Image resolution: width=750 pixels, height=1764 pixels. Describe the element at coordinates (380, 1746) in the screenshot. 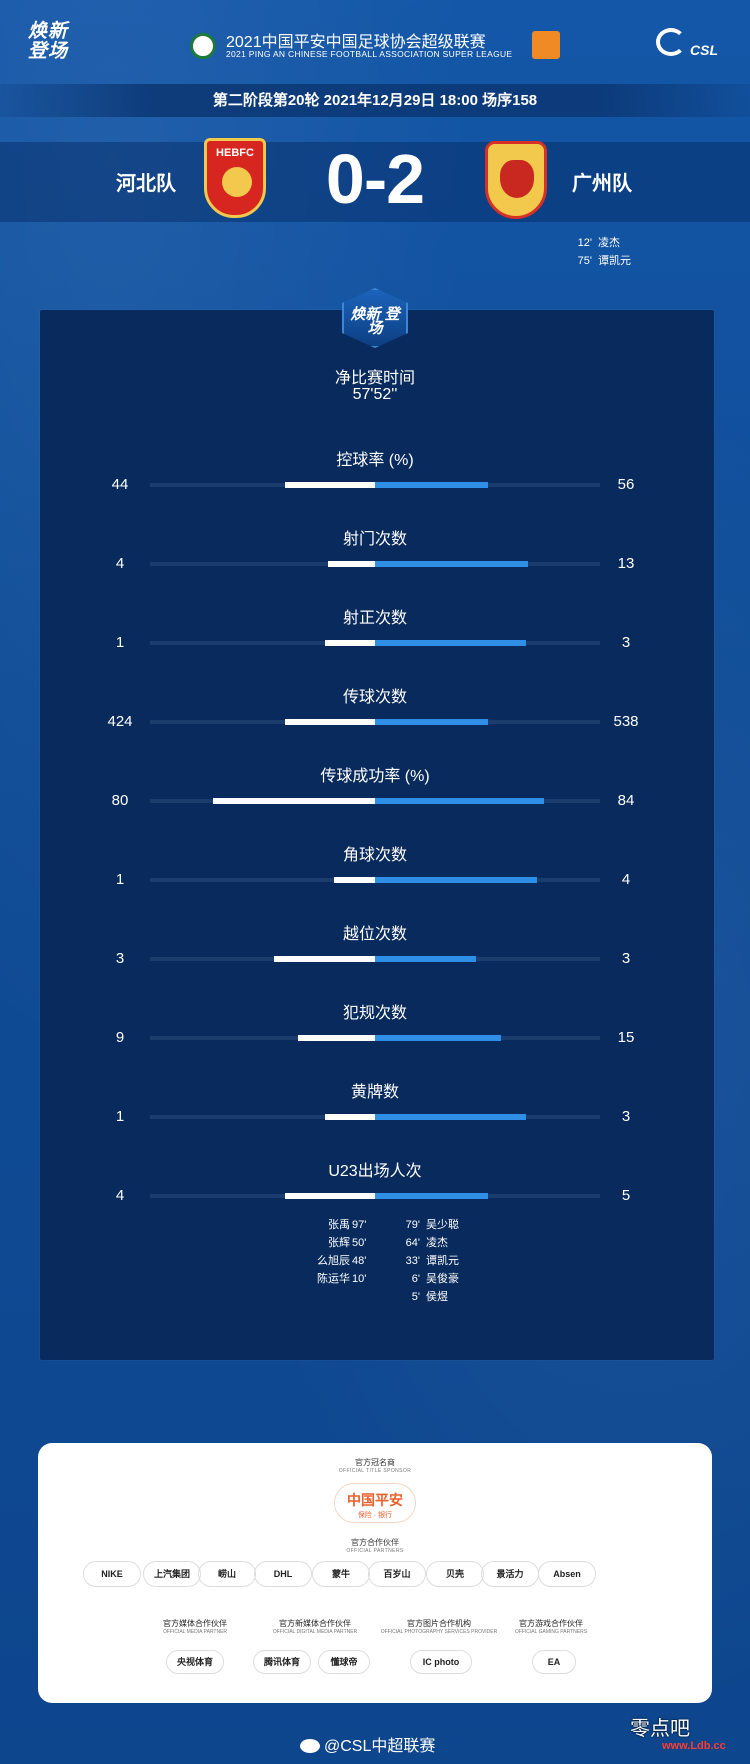

I see `weibo-handle: @CSL中超联赛` at that location.